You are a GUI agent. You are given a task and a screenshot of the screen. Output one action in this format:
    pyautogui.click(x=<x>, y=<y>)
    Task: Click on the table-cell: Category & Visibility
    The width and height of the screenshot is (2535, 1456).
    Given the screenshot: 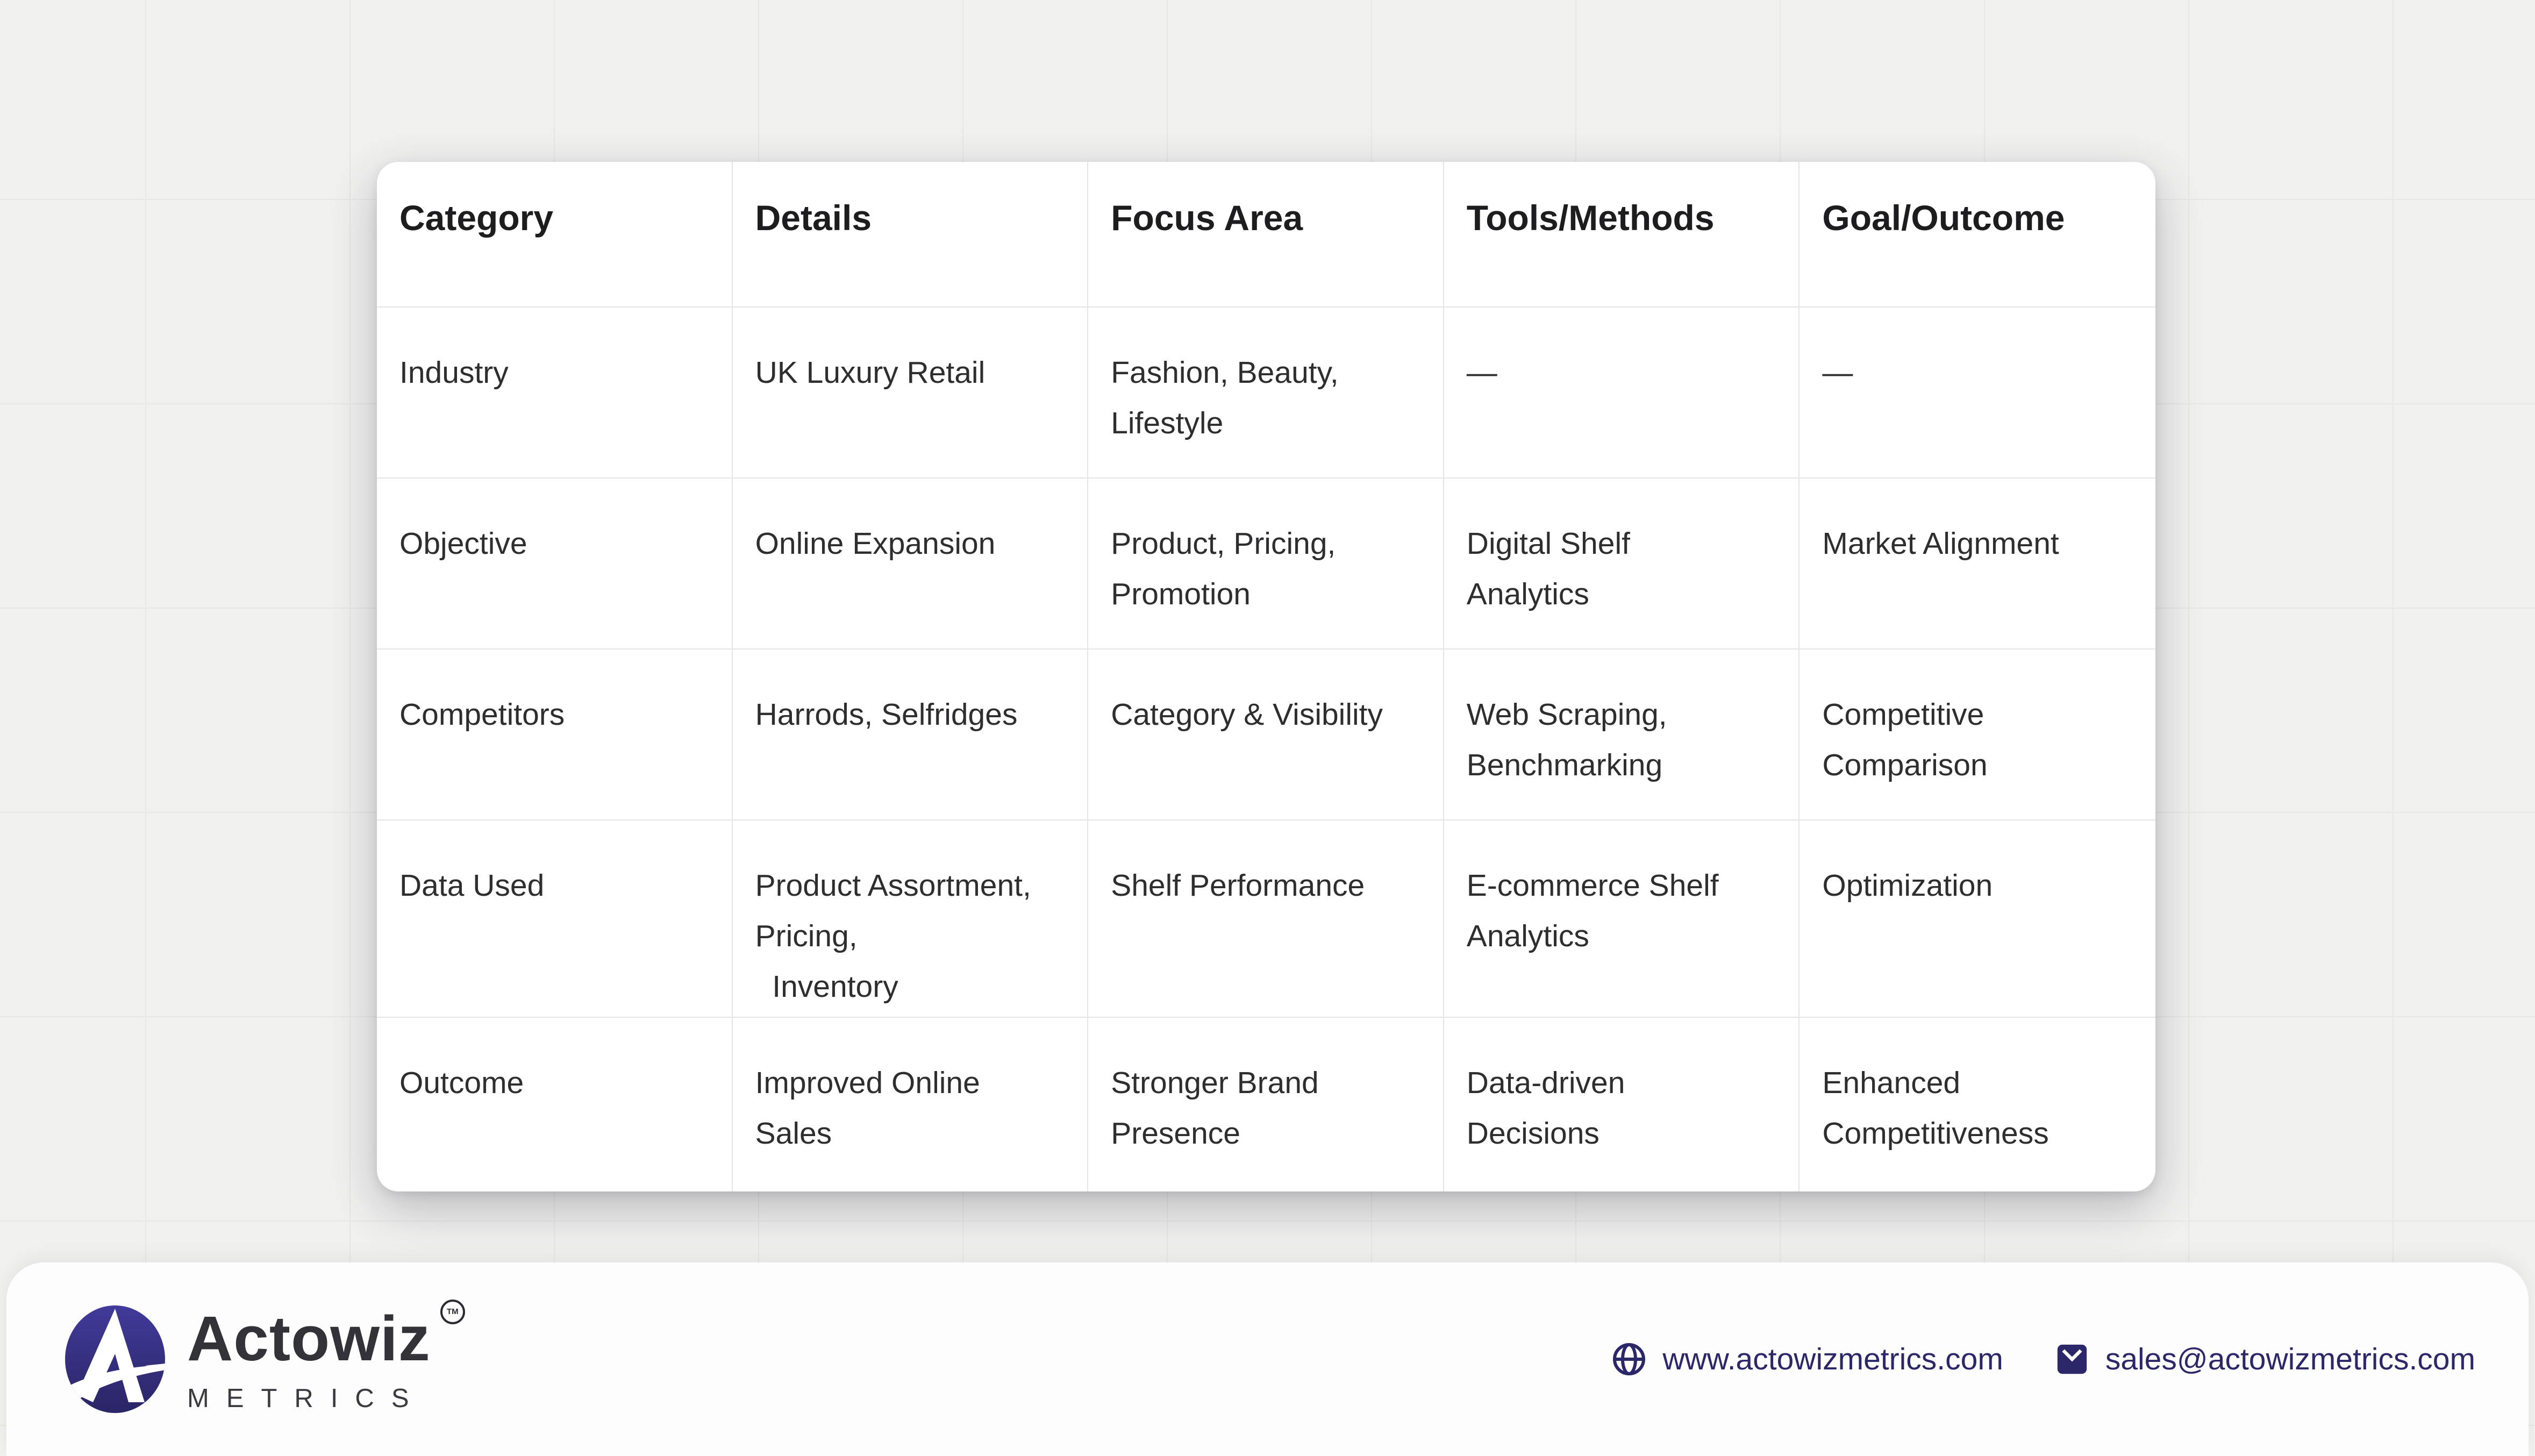 What is the action you would take?
    pyautogui.click(x=1266, y=735)
    